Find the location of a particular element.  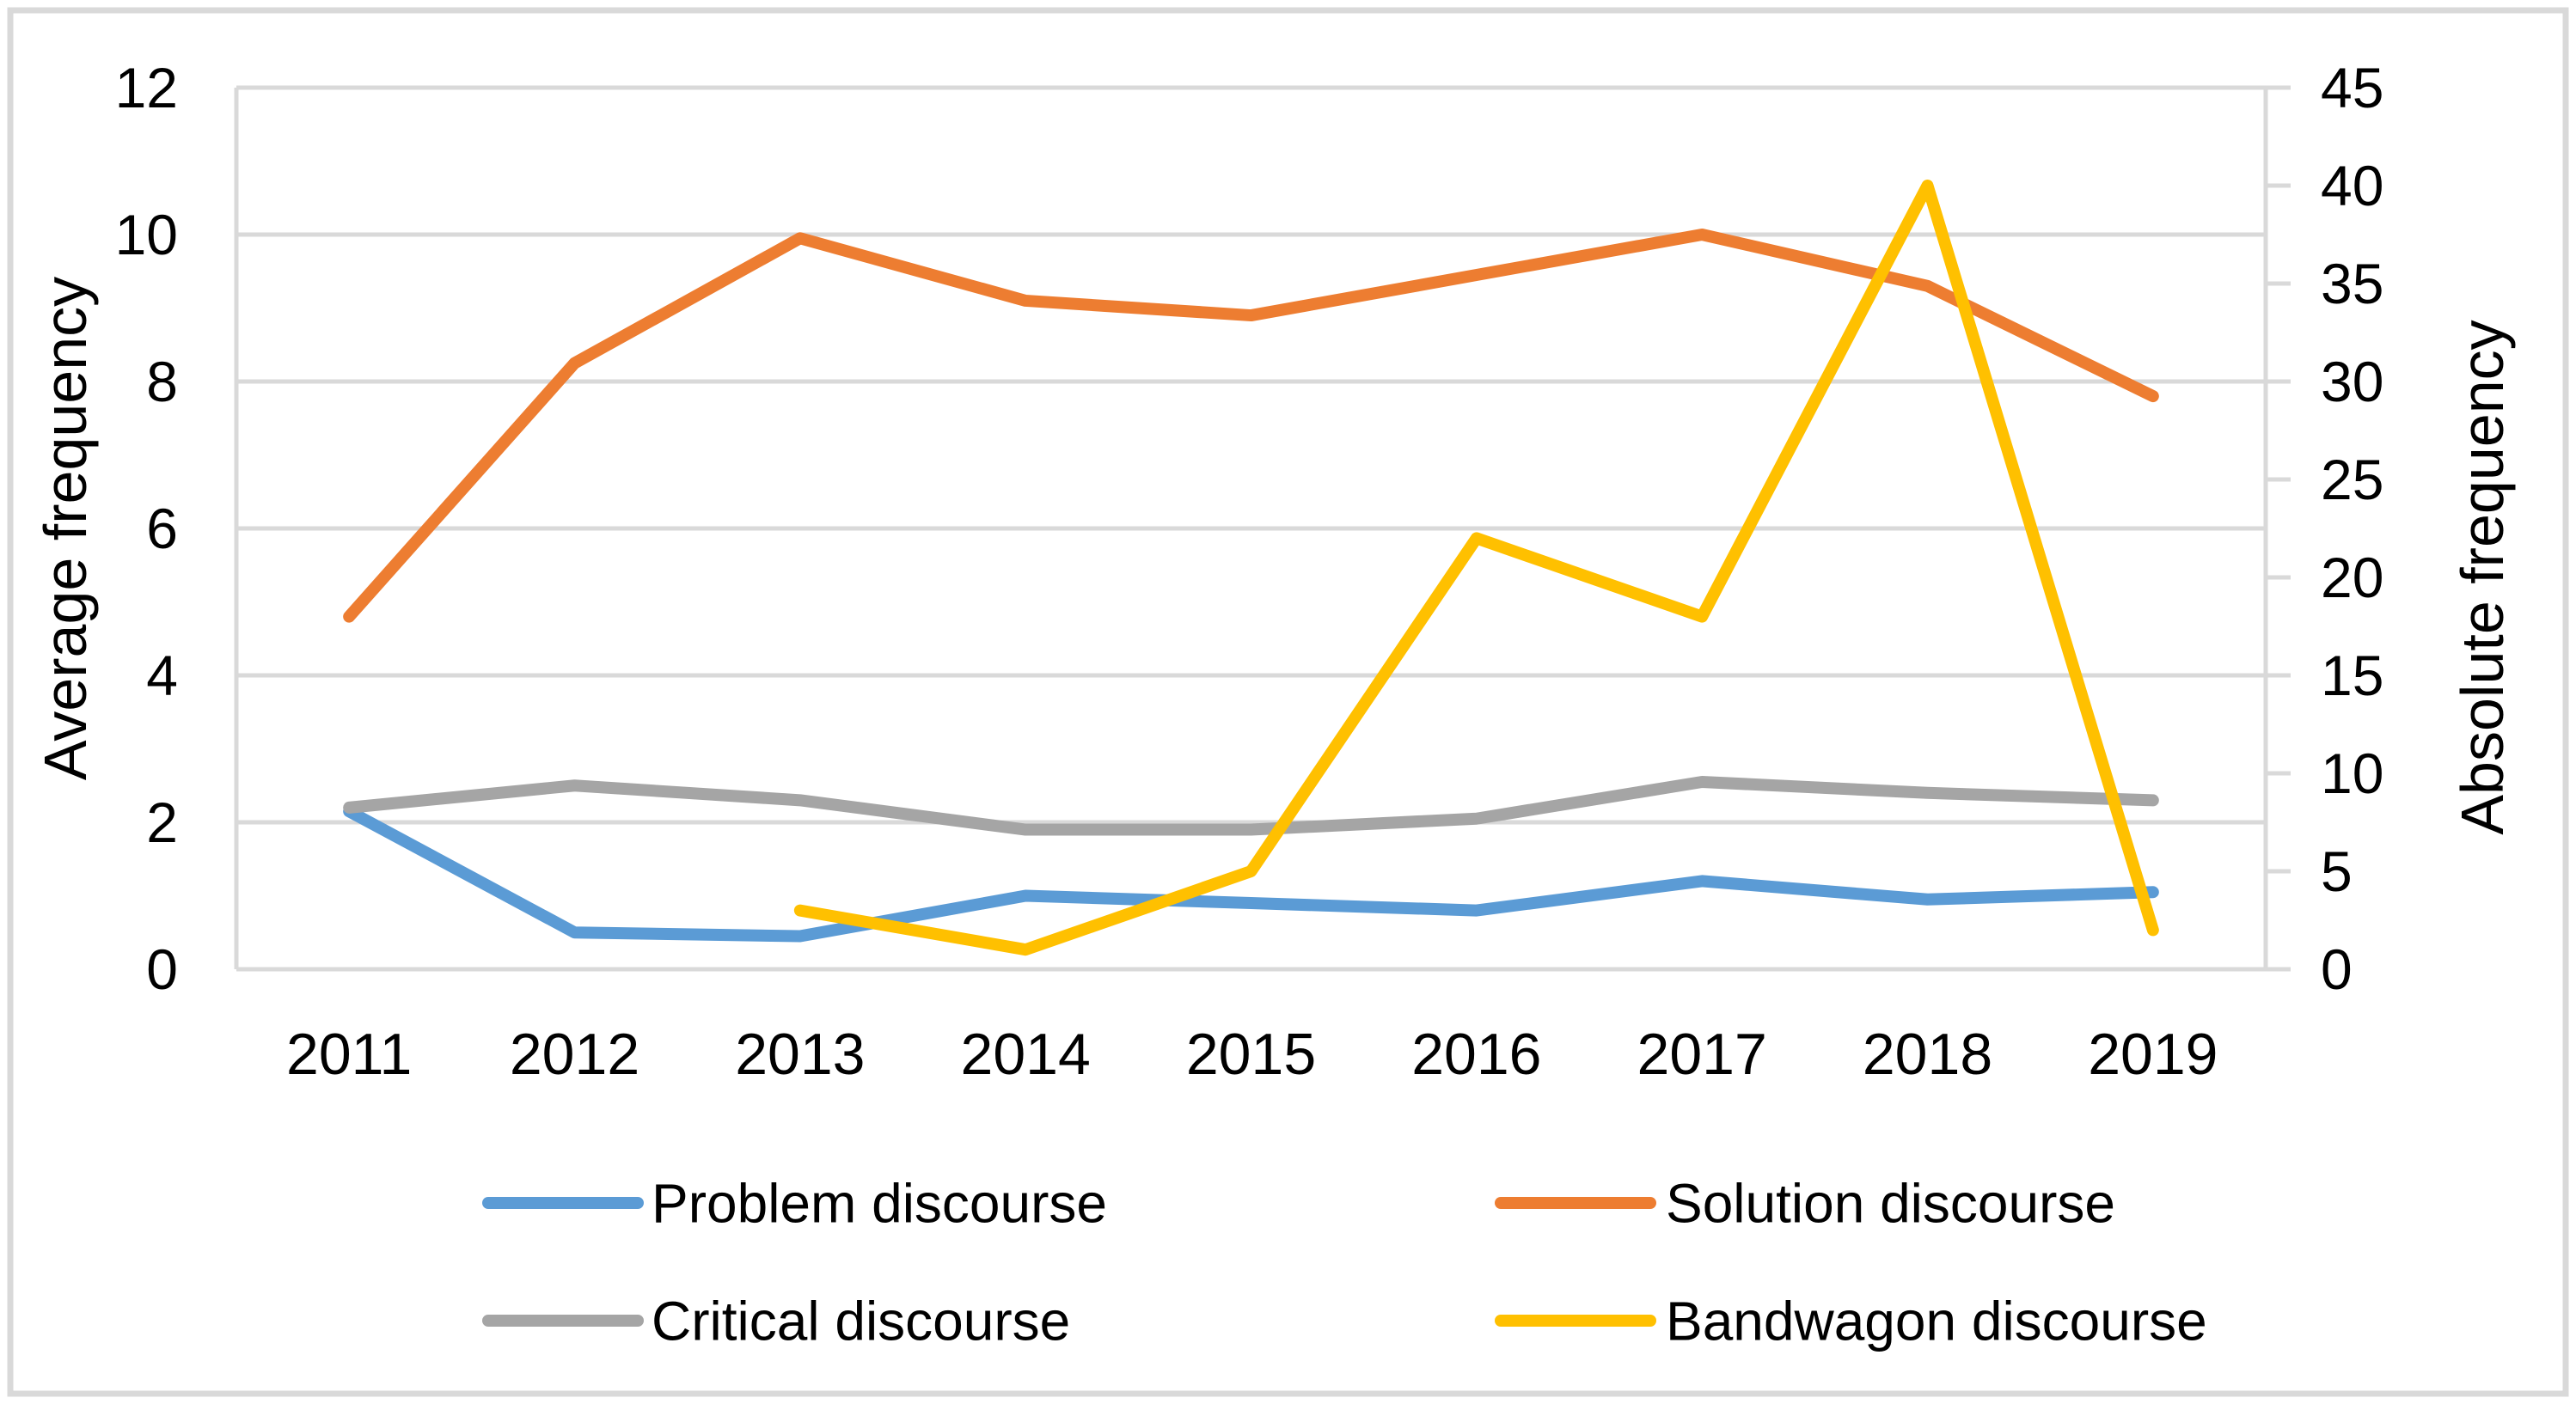

x-axis-tick-label: 2013 is located at coordinates (800, 1054).